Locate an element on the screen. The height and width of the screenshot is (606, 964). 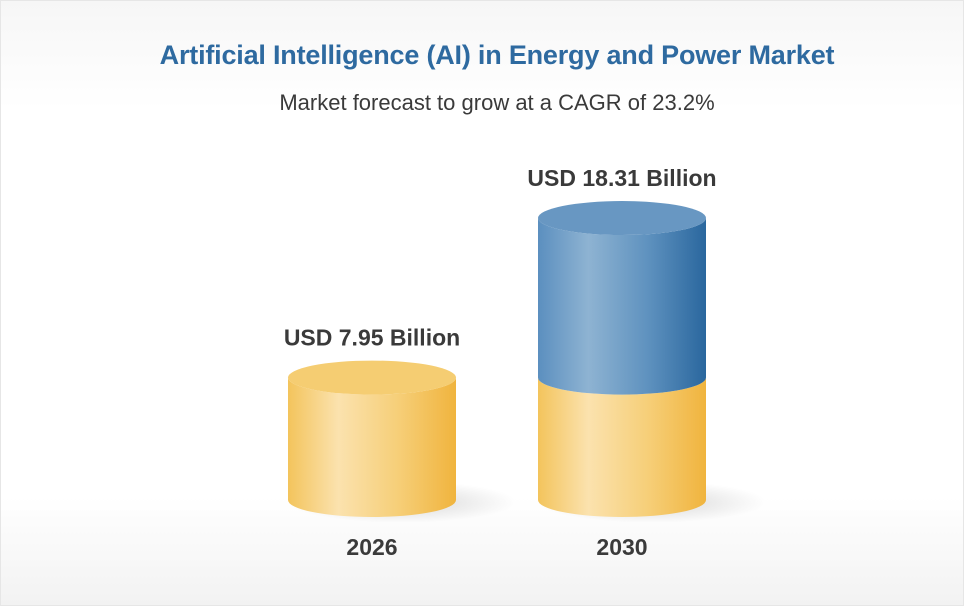
value-label-2026: USD 7.95 Billion is located at coordinates (372, 338).